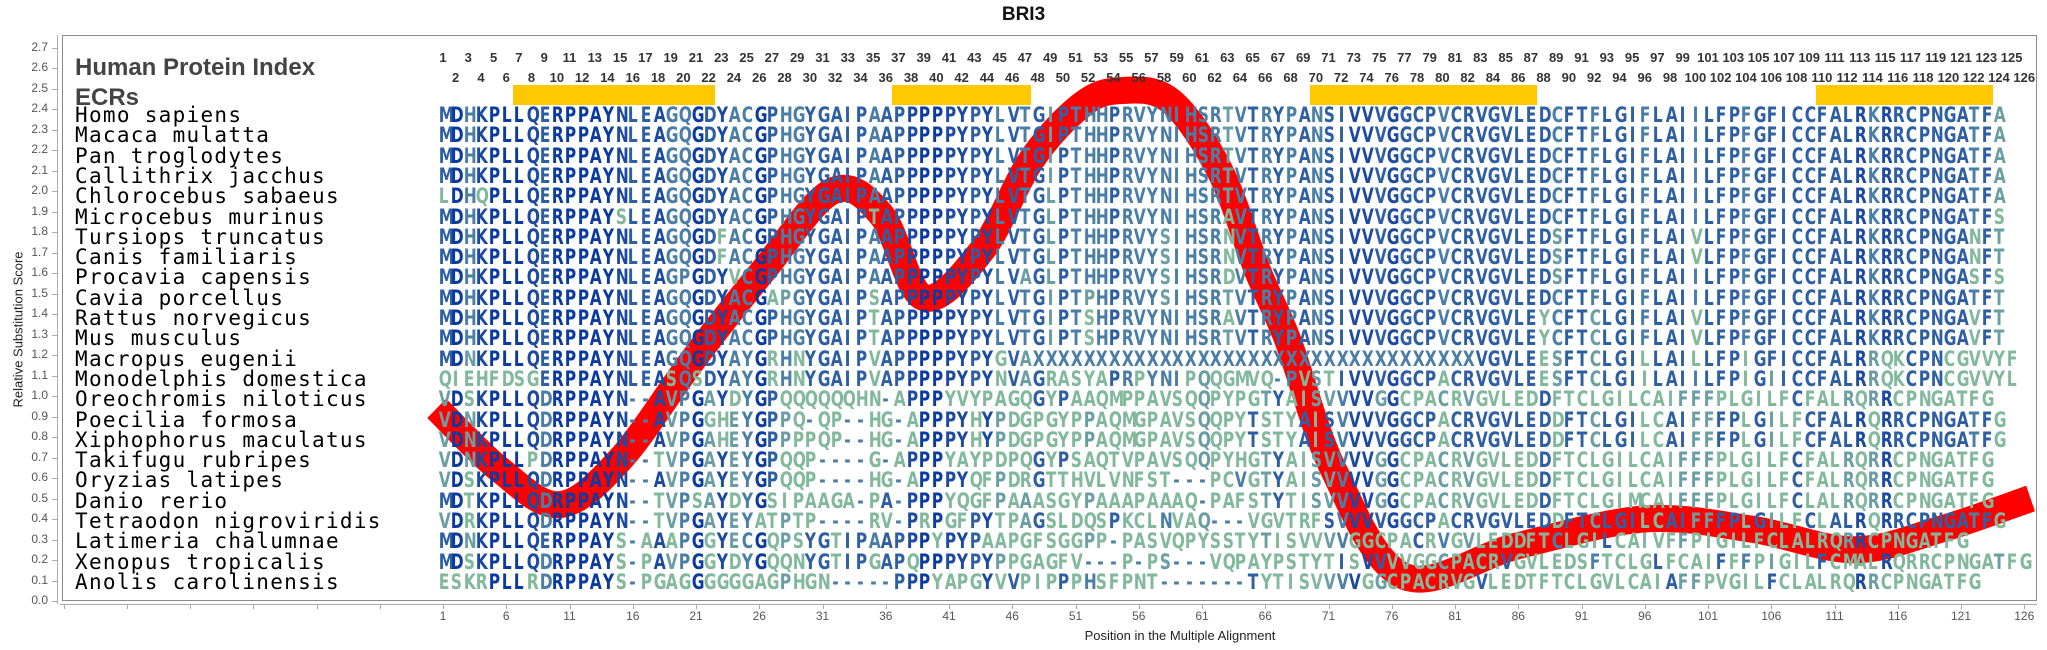 This screenshot has height=650, width=2047. I want to click on x-tick-label: 51, so click(1076, 616).